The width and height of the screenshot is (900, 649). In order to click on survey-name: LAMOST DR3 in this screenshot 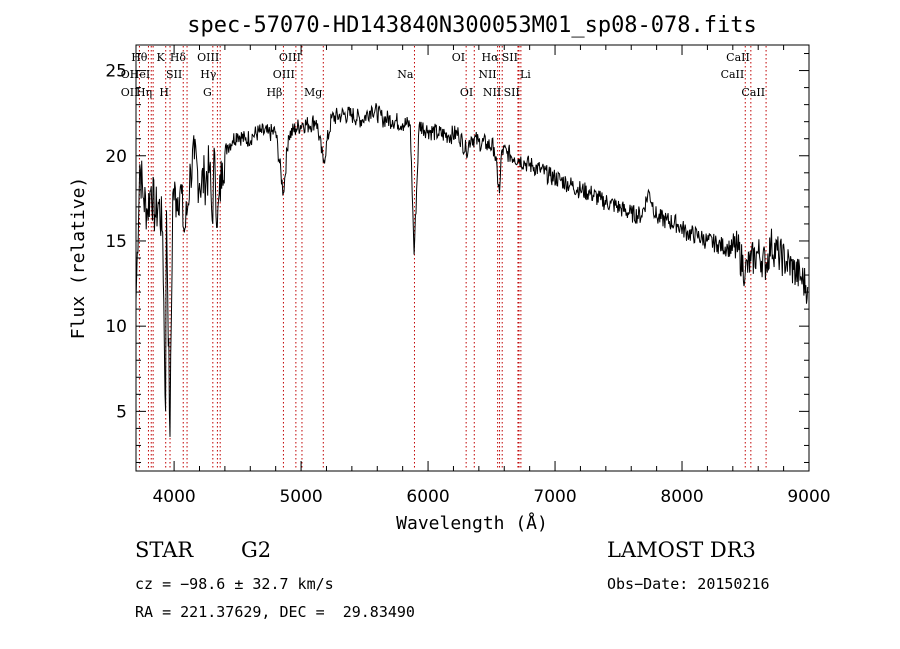, I will do `click(681, 550)`.